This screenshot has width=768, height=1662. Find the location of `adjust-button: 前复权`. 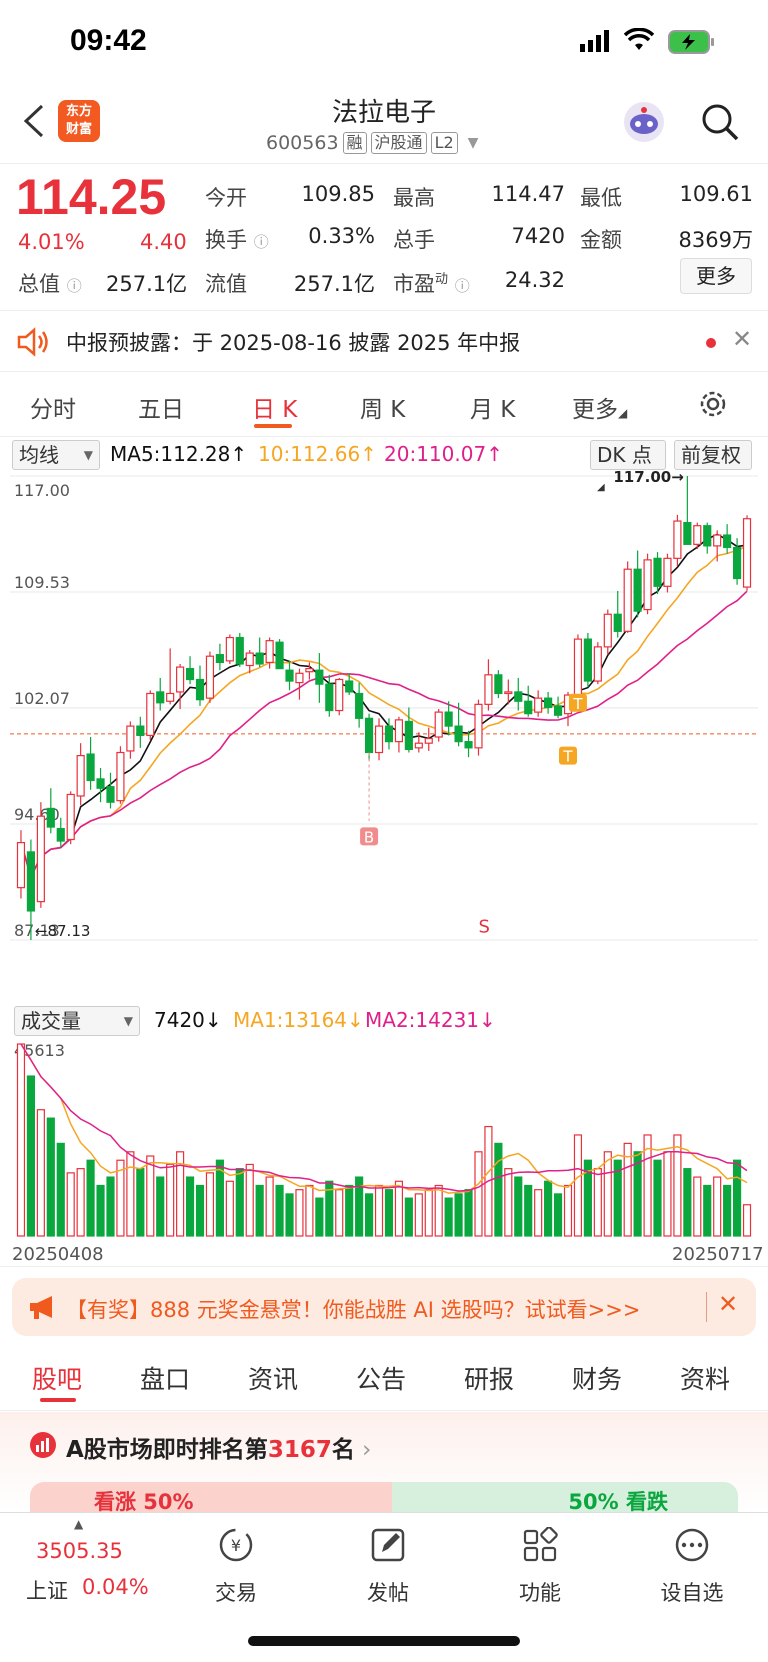

adjust-button: 前复权 is located at coordinates (713, 455).